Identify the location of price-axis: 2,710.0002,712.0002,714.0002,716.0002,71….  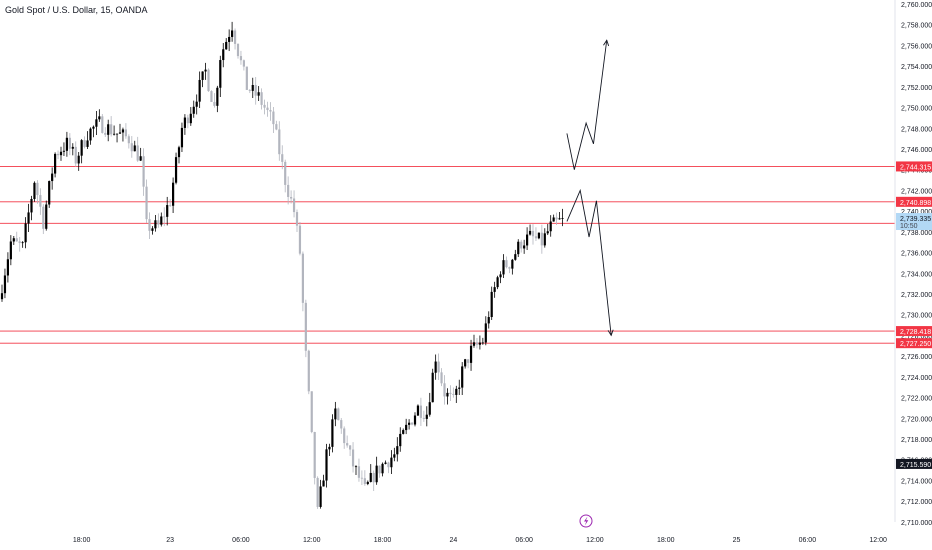
(916, 264).